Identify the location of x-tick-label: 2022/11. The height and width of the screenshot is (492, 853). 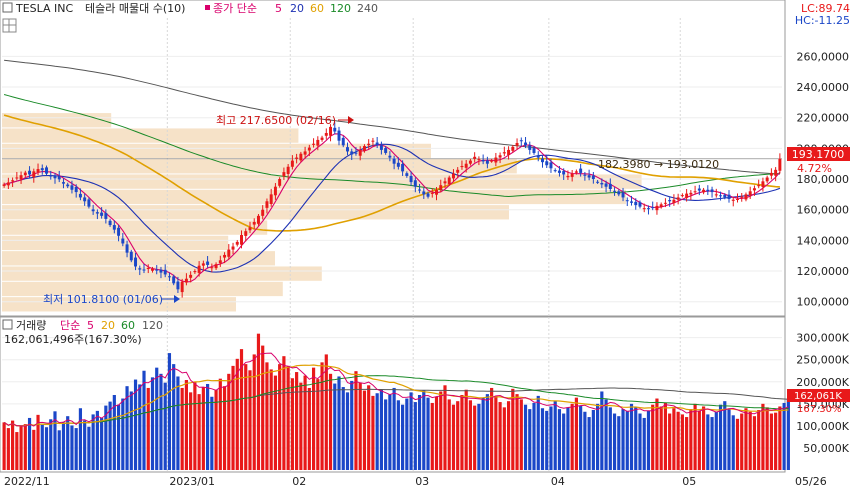
(27, 481).